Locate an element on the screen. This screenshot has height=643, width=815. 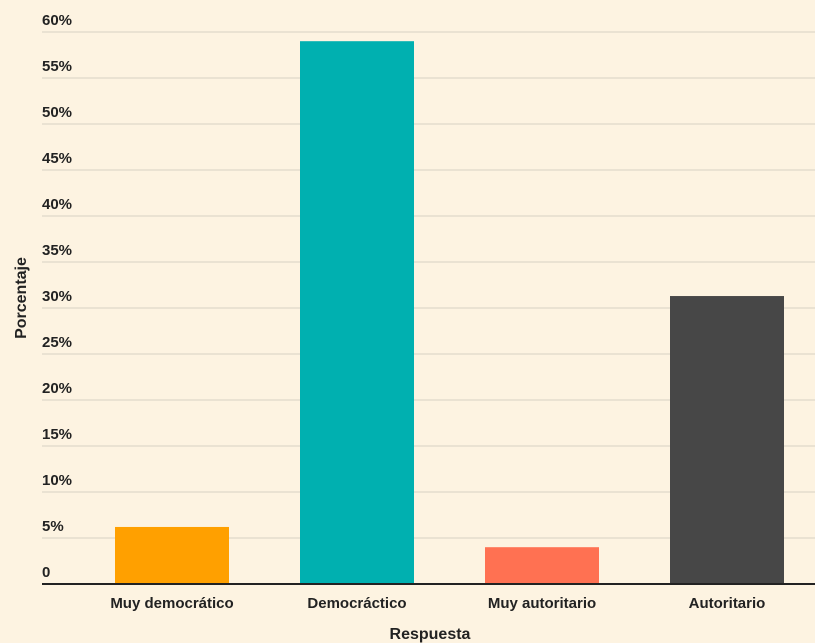
x-category-label: Muy autoritario is located at coordinates (542, 603).